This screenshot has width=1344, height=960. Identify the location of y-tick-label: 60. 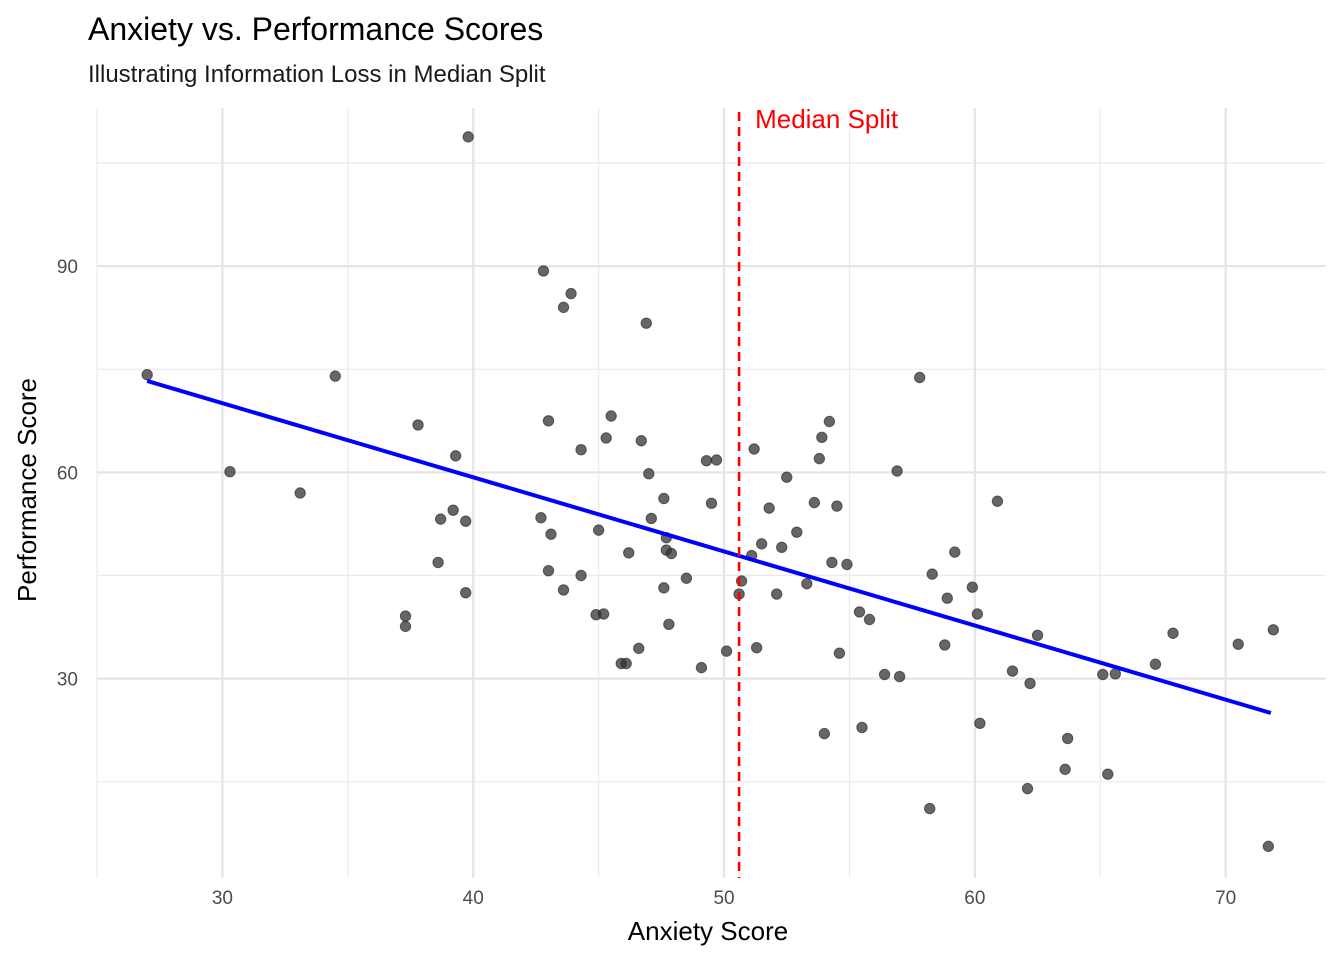
(67, 473).